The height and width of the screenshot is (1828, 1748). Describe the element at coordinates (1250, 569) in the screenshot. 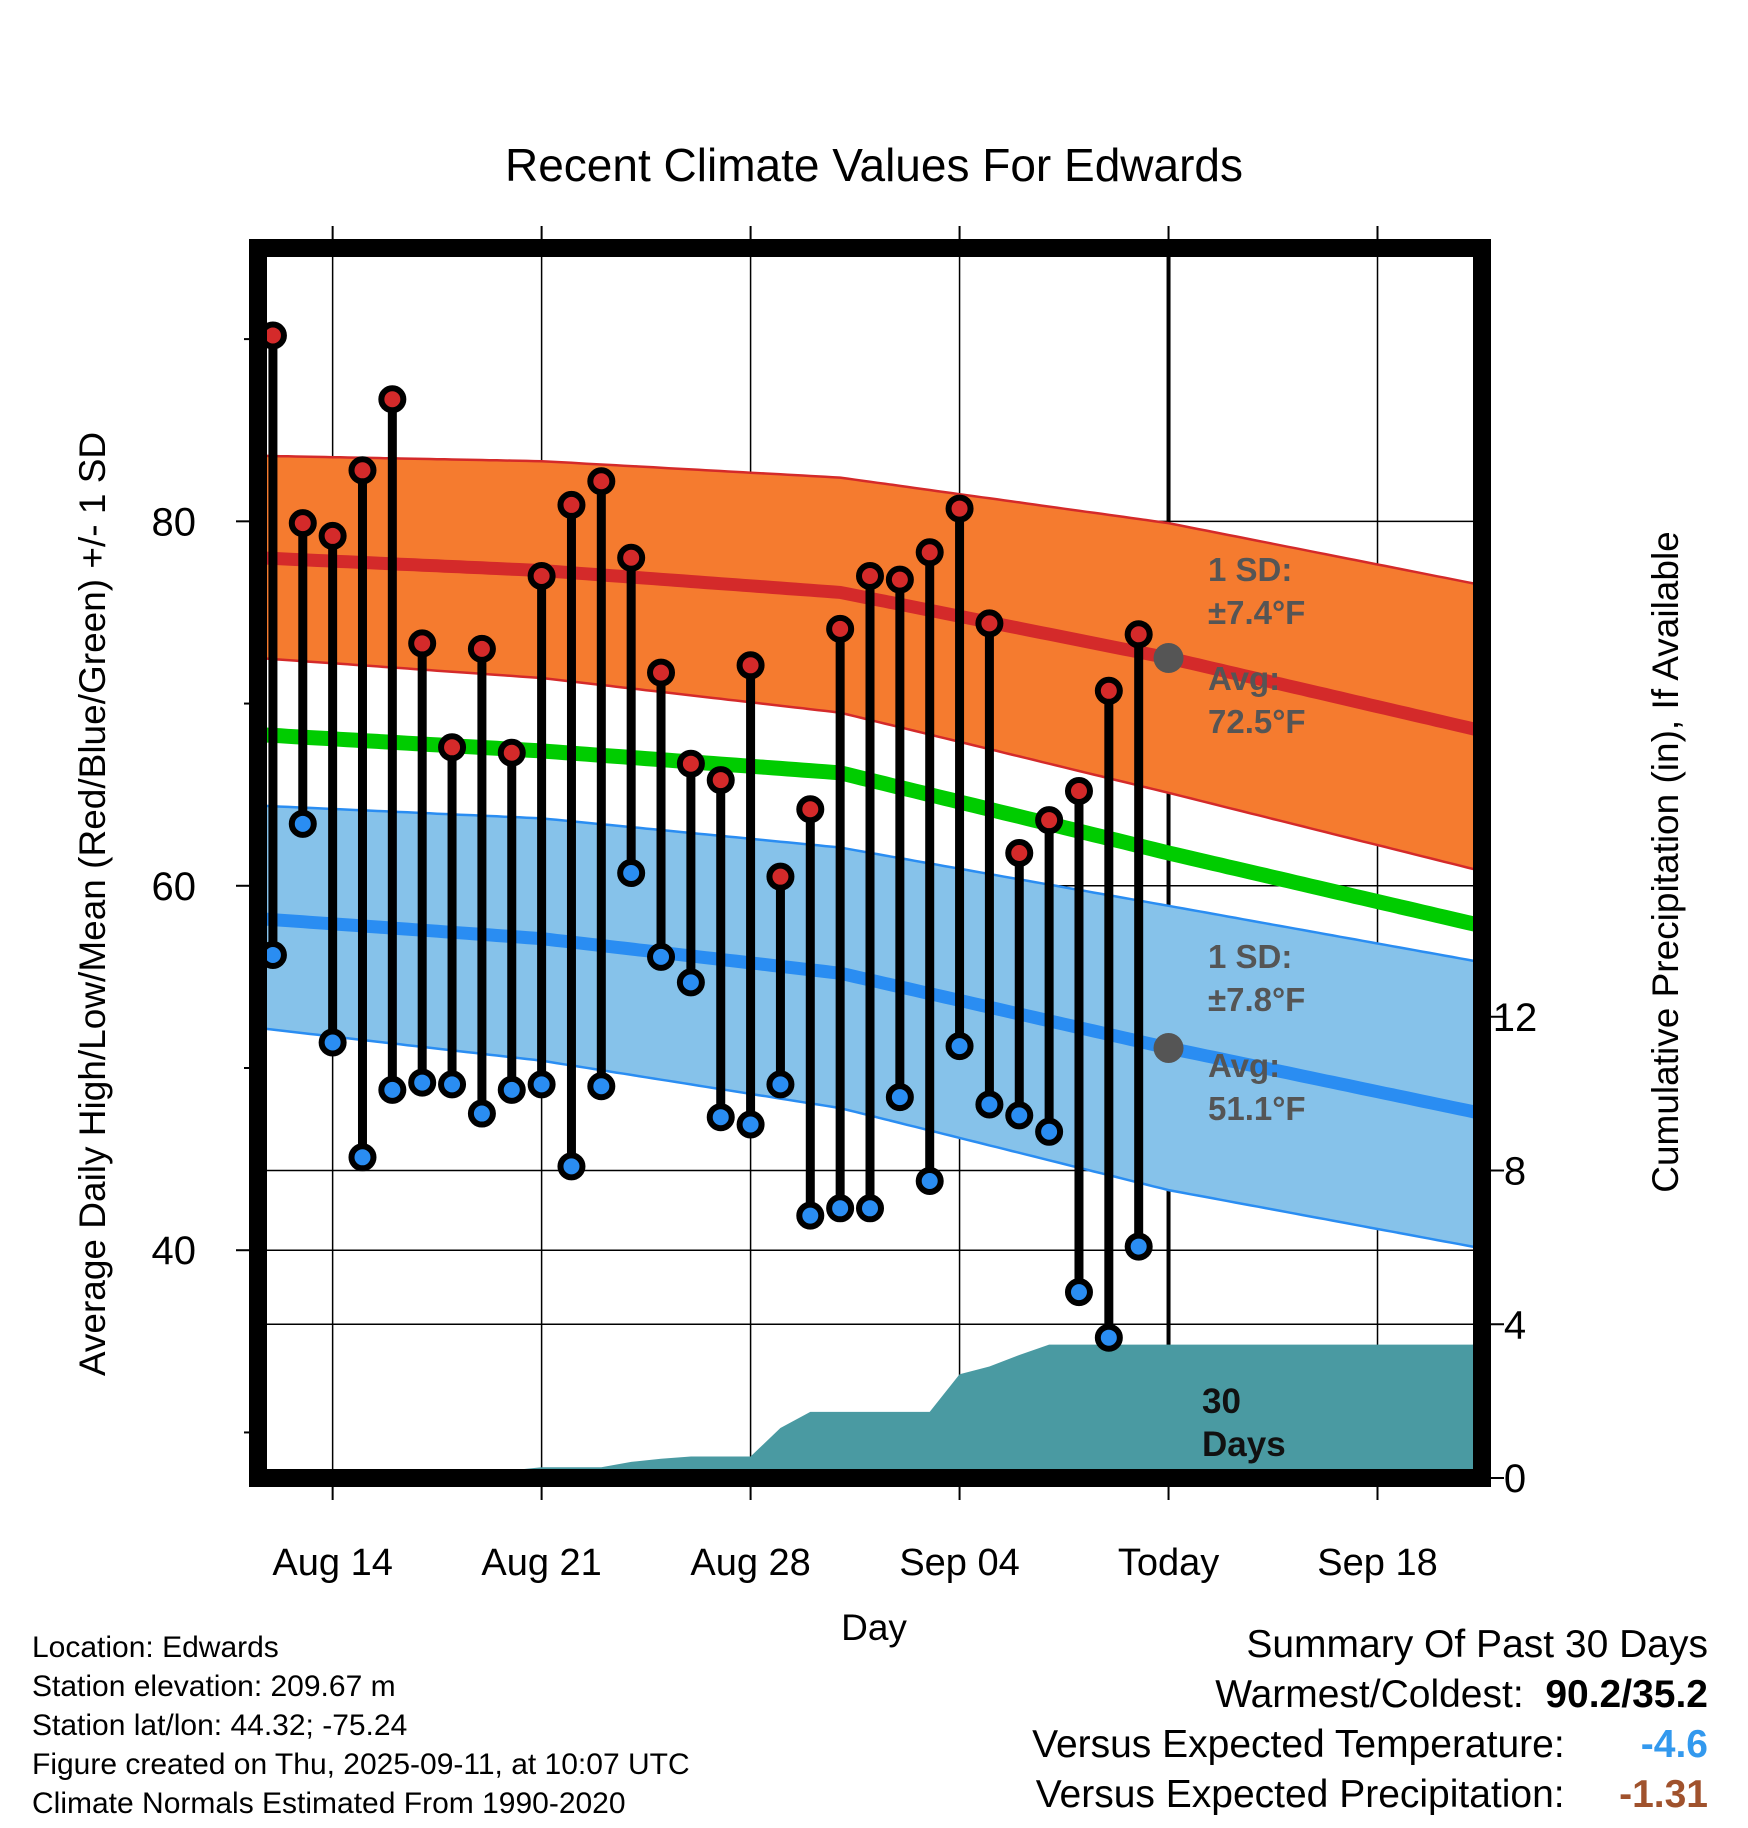

I see `high-sd-label: 1 SD:` at that location.